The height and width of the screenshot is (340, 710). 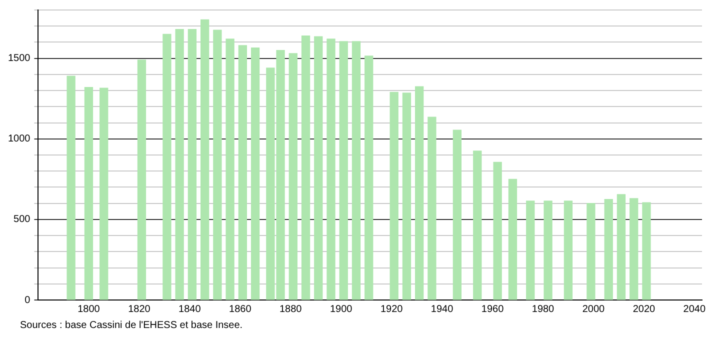 I want to click on x-tick-label: 1820, so click(x=139, y=309).